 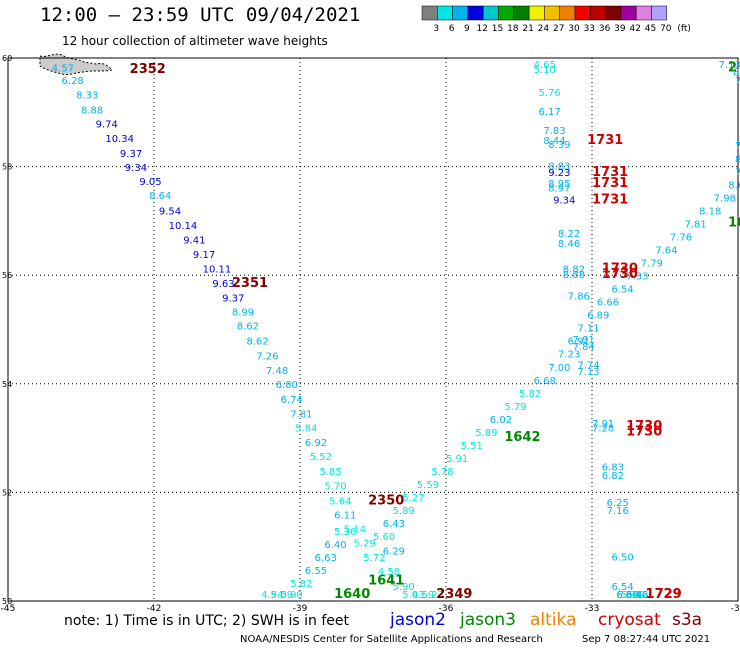 I want to click on lat-label: 58, so click(x=7, y=167).